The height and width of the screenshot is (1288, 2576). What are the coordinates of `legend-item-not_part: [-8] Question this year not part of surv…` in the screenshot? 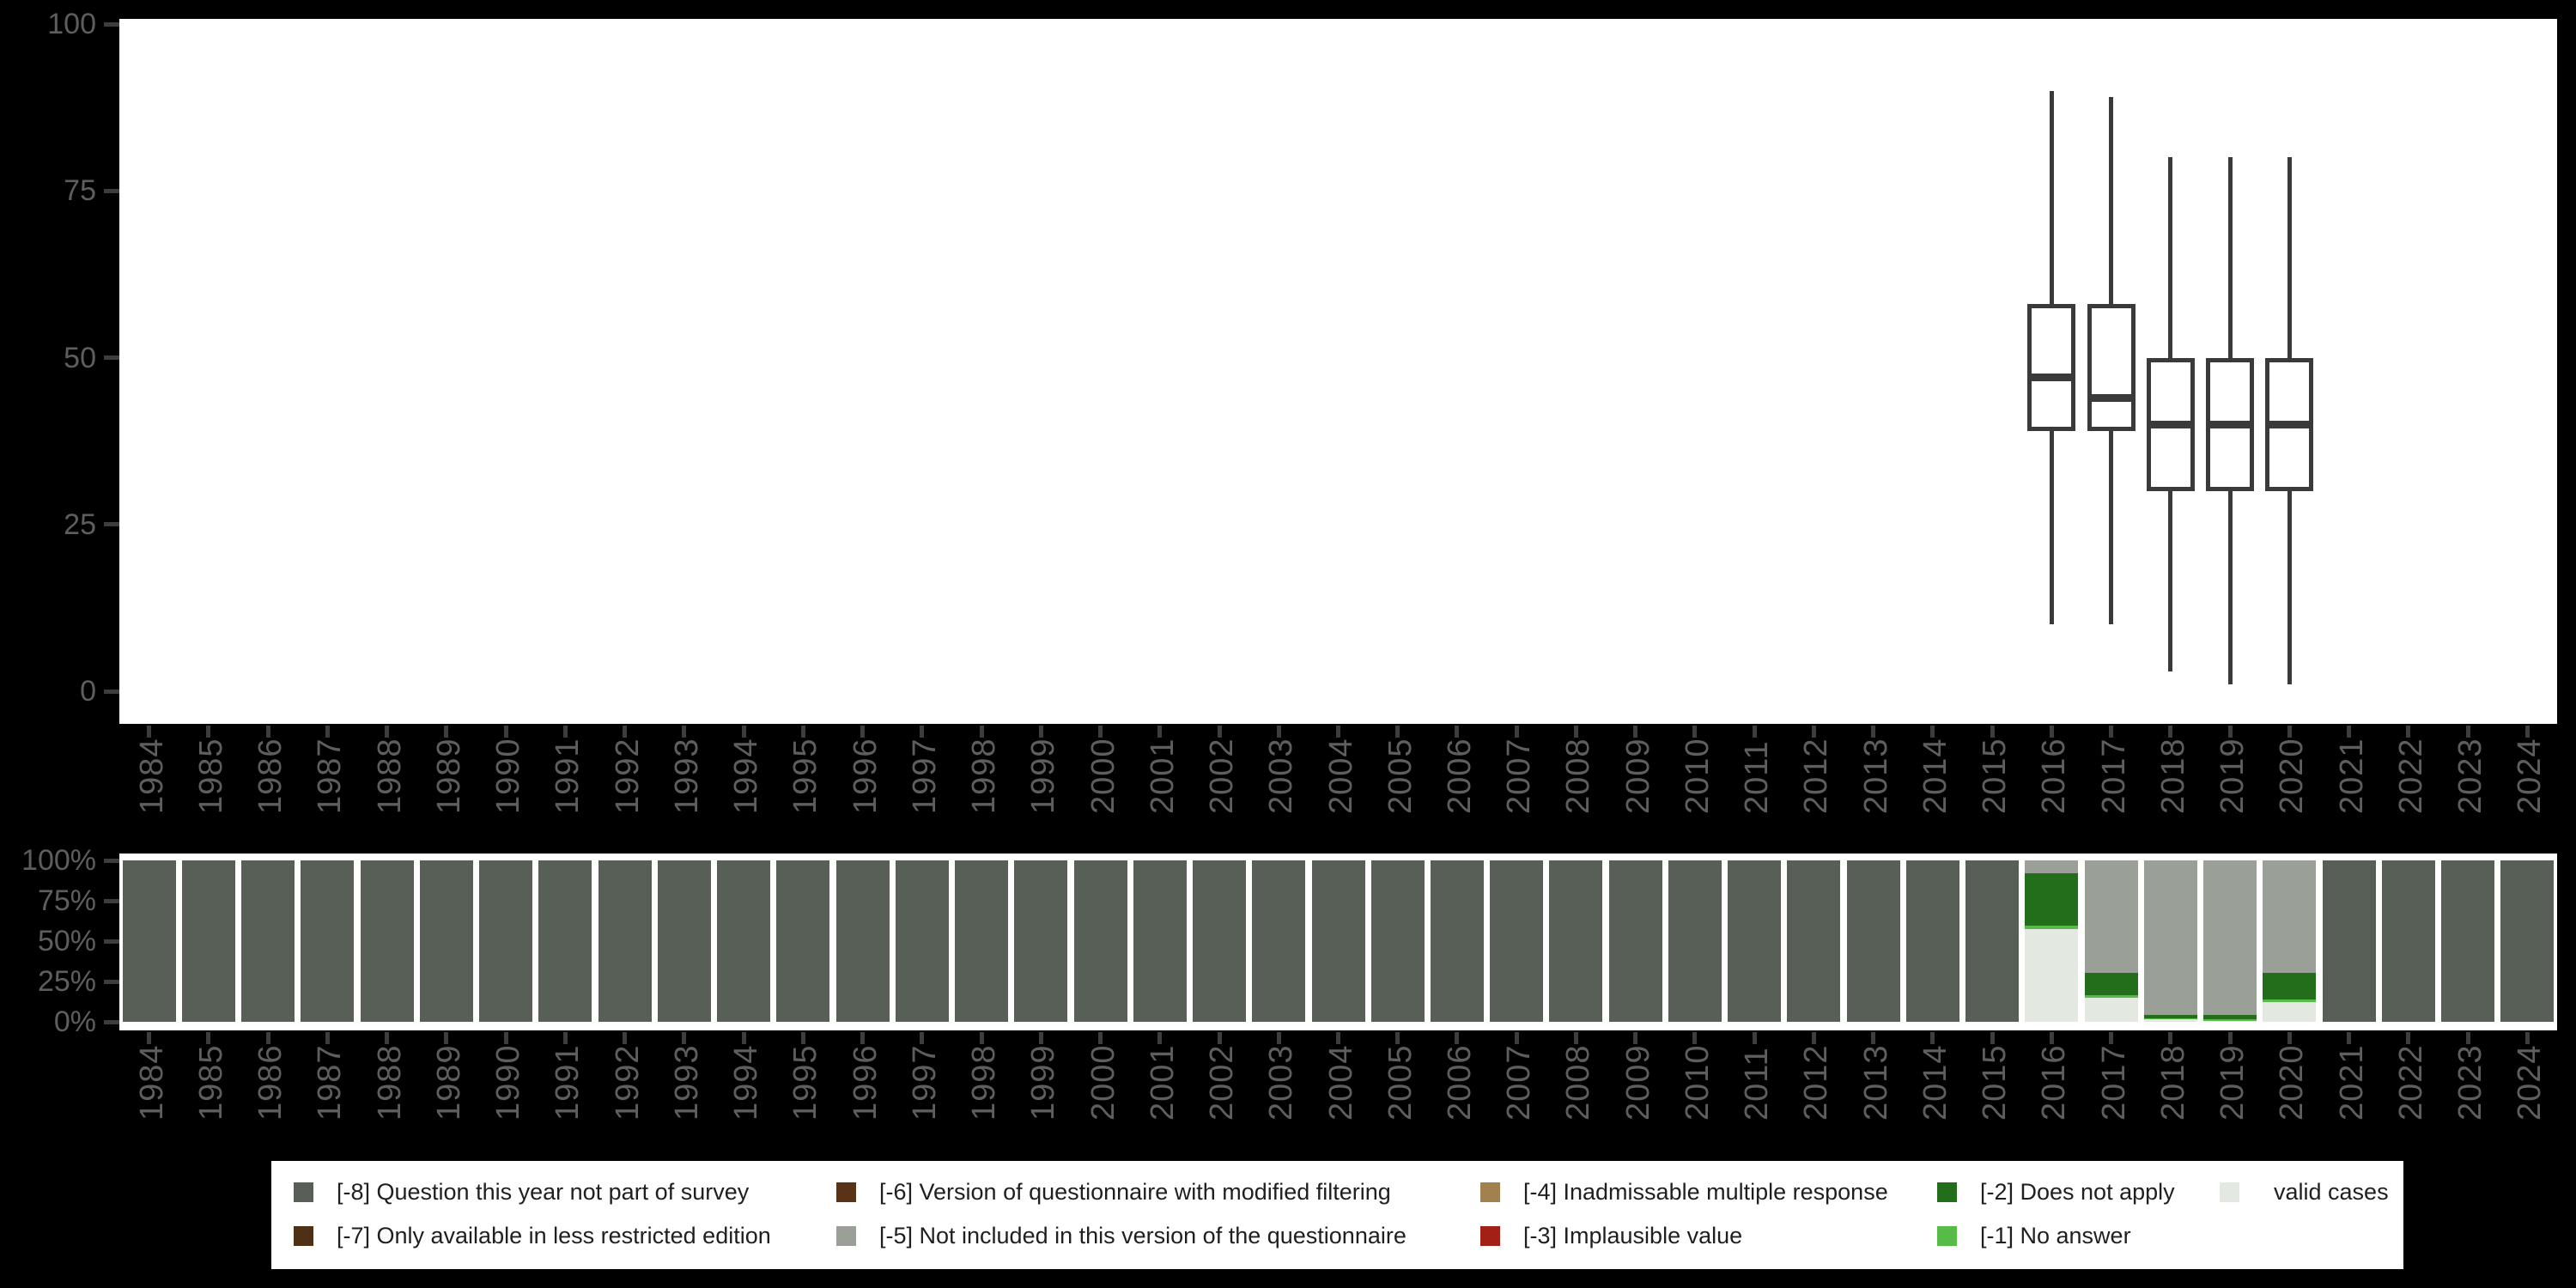 It's located at (521, 1191).